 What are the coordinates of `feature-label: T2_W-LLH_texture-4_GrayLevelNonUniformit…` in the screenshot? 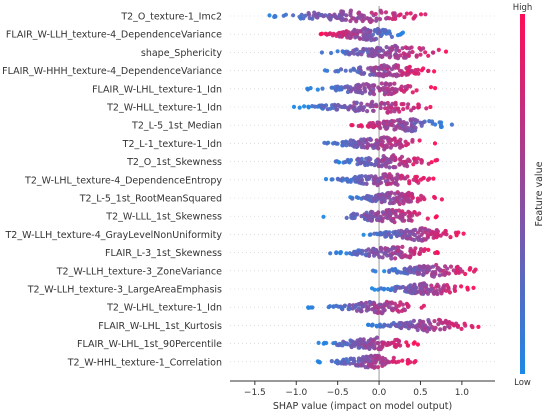 It's located at (113, 235).